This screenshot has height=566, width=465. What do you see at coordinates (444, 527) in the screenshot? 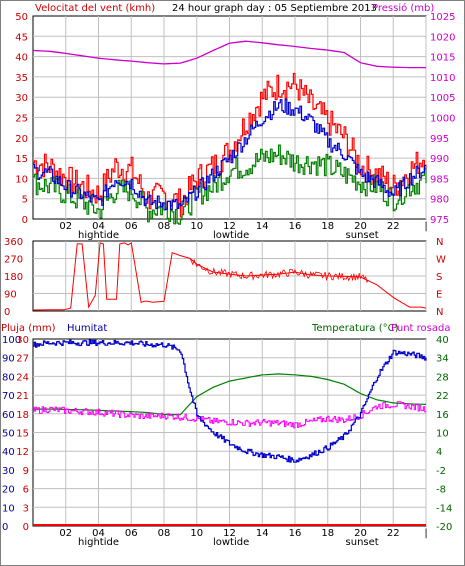
I see `temperature-y-tick-label: -20` at bounding box center [444, 527].